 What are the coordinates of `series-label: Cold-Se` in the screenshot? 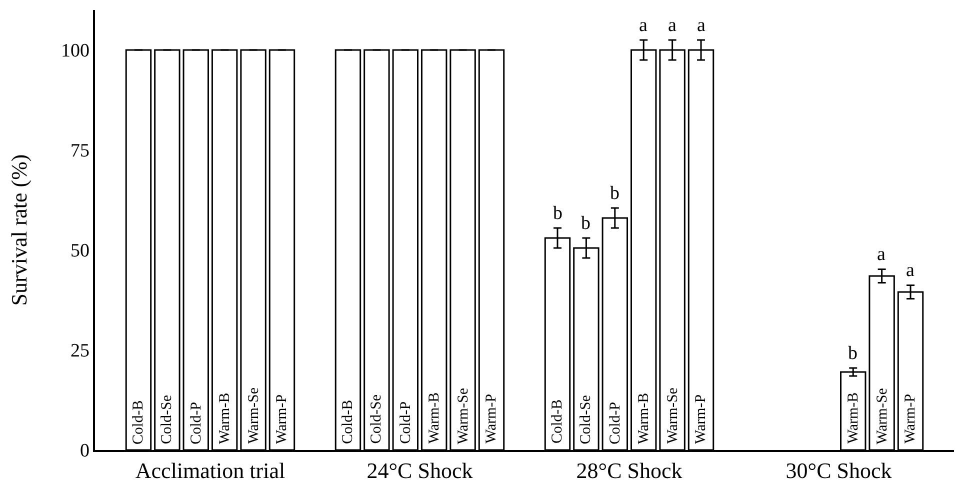 It's located at (586, 419).